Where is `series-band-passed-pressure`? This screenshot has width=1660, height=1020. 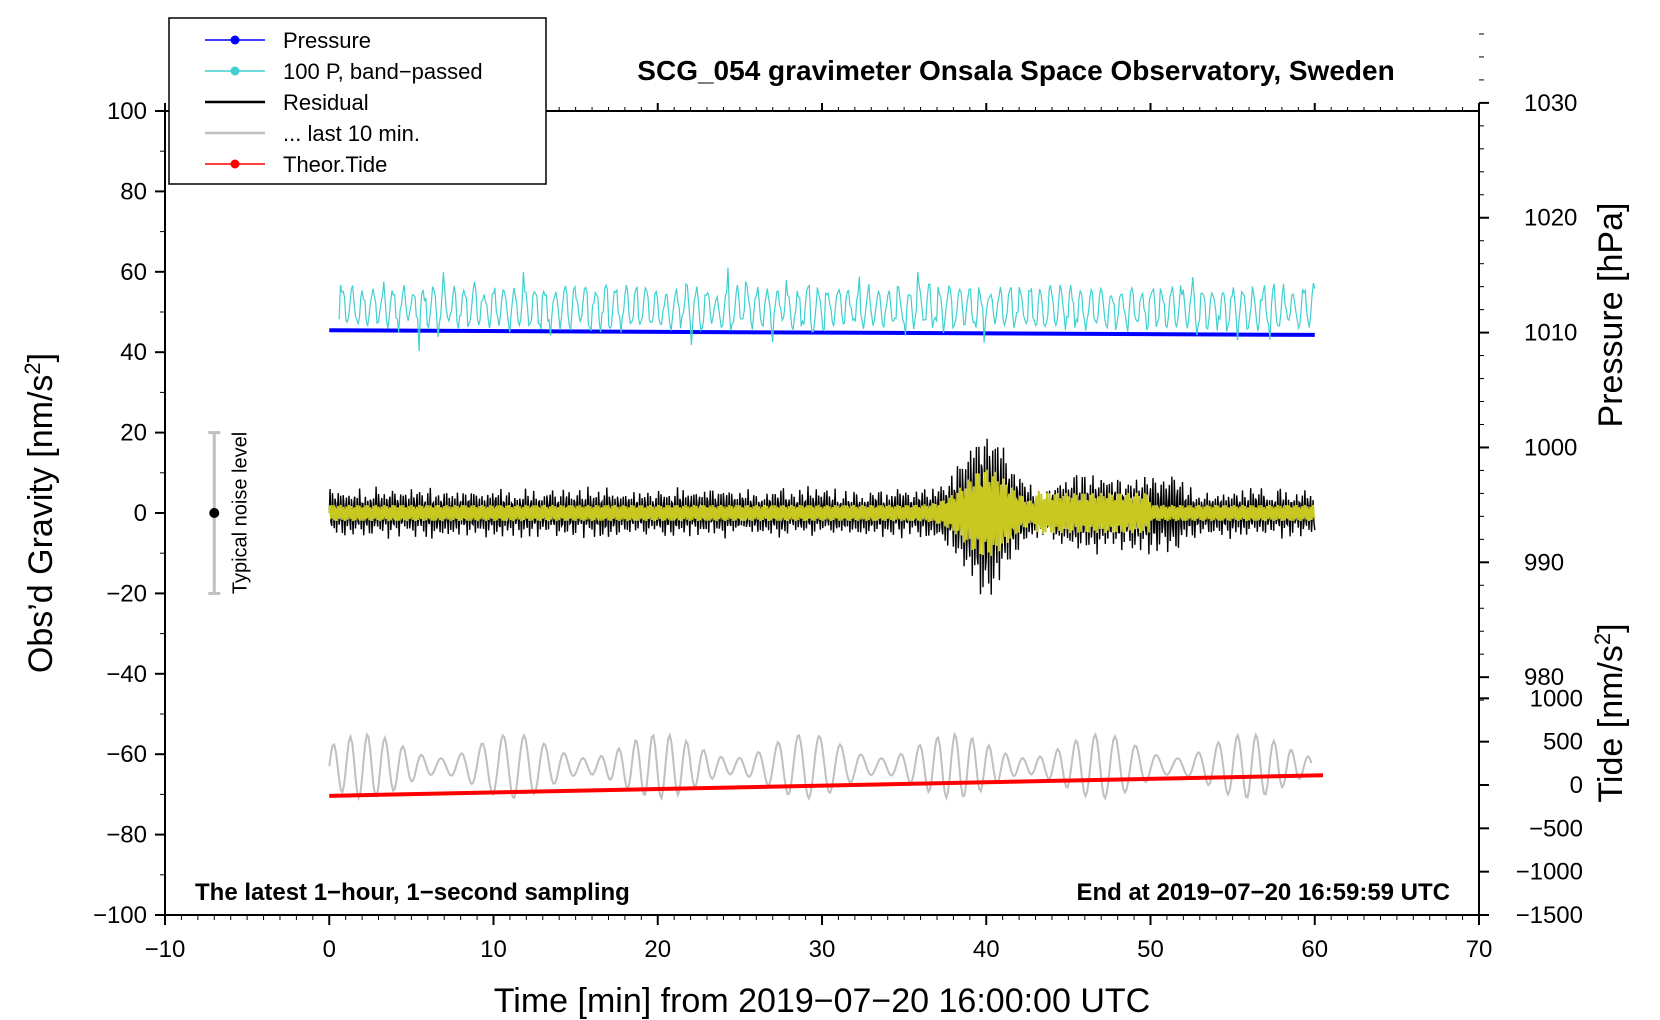 series-band-passed-pressure is located at coordinates (827, 309).